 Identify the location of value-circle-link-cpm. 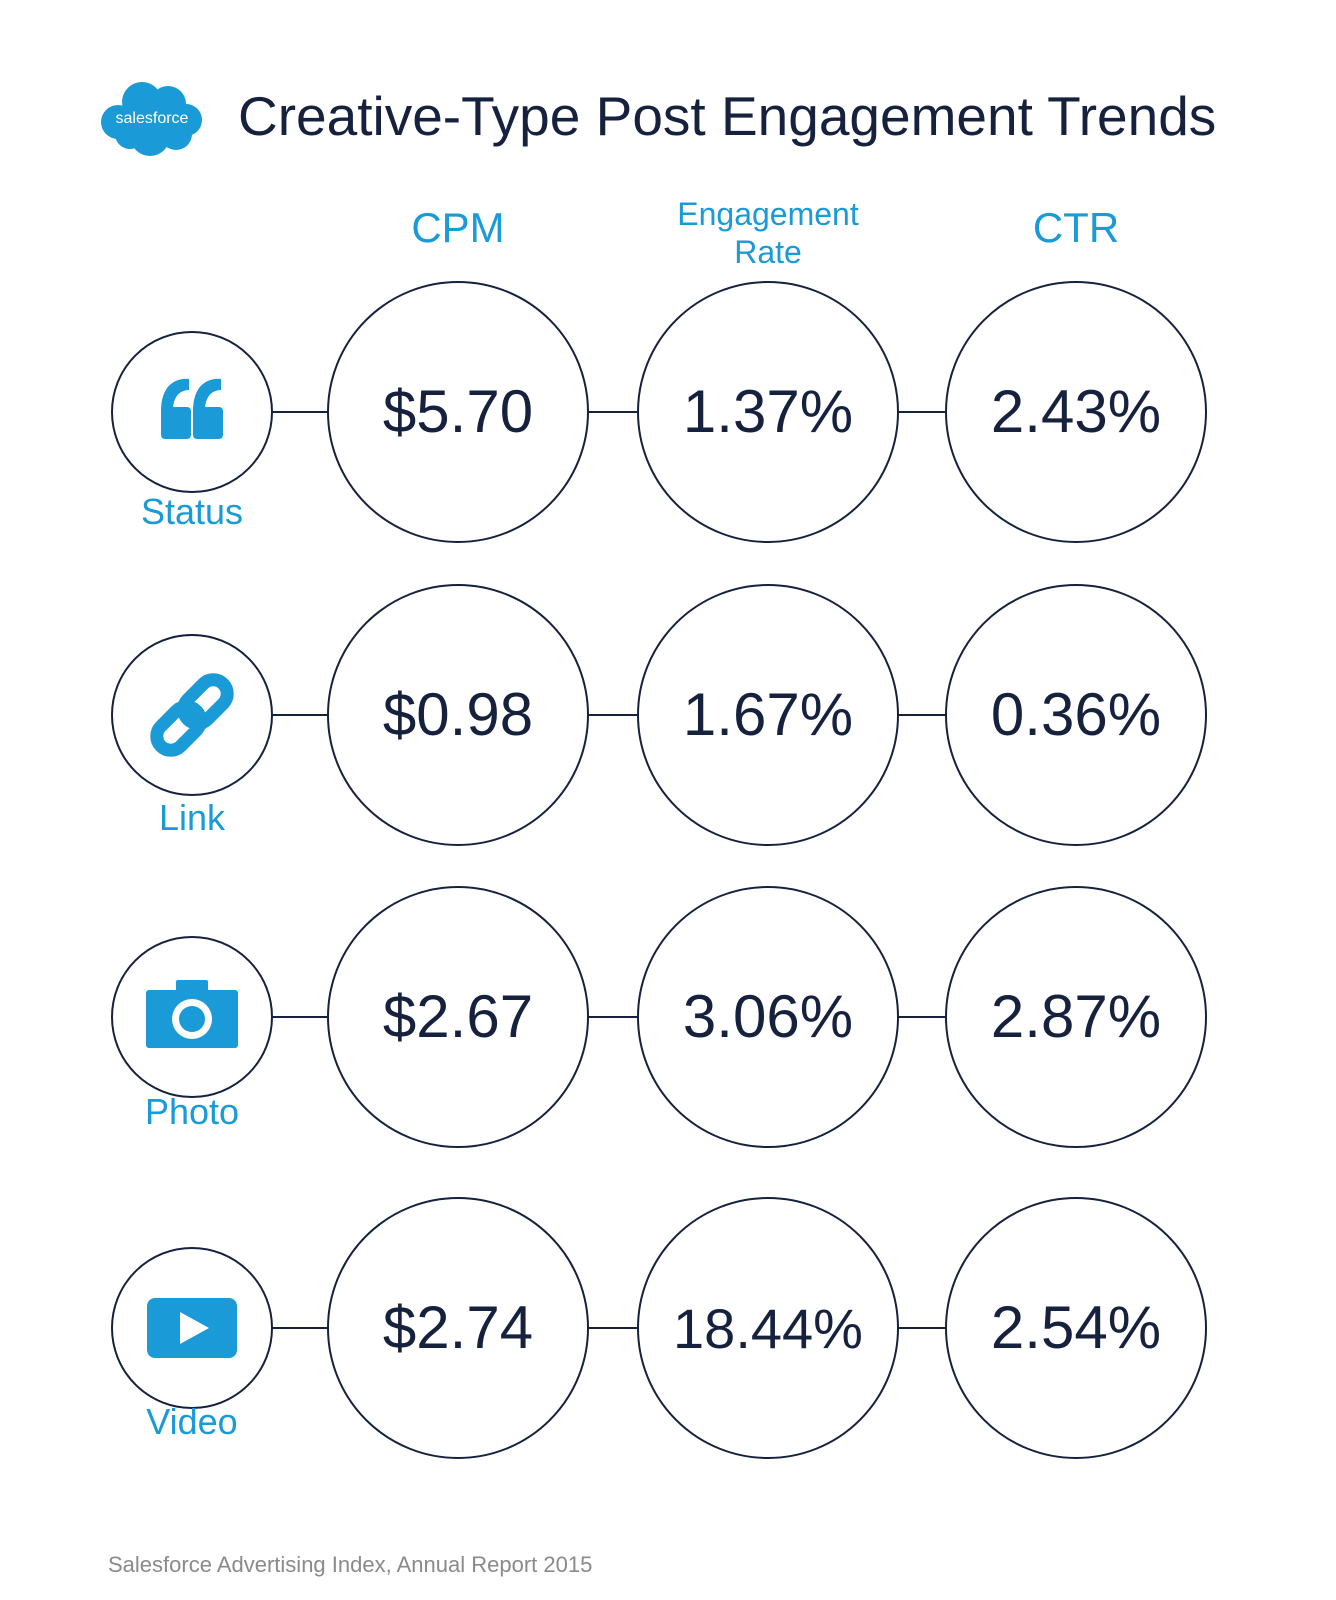
(458, 715).